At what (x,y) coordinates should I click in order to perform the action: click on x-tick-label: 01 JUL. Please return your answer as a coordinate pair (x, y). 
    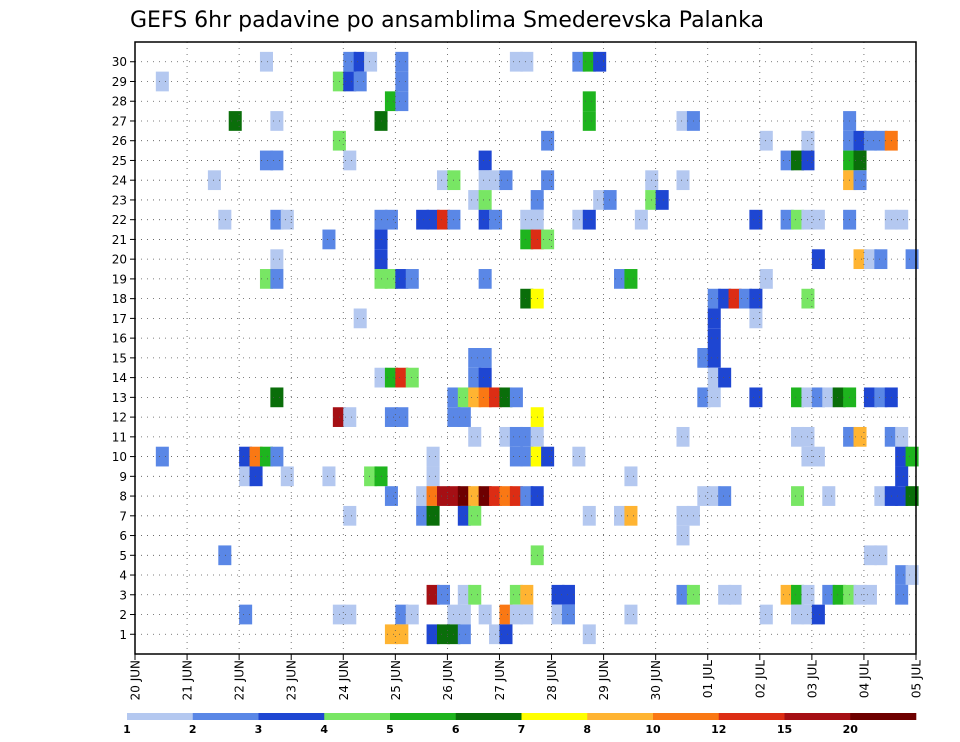
    Looking at the image, I should click on (708, 679).